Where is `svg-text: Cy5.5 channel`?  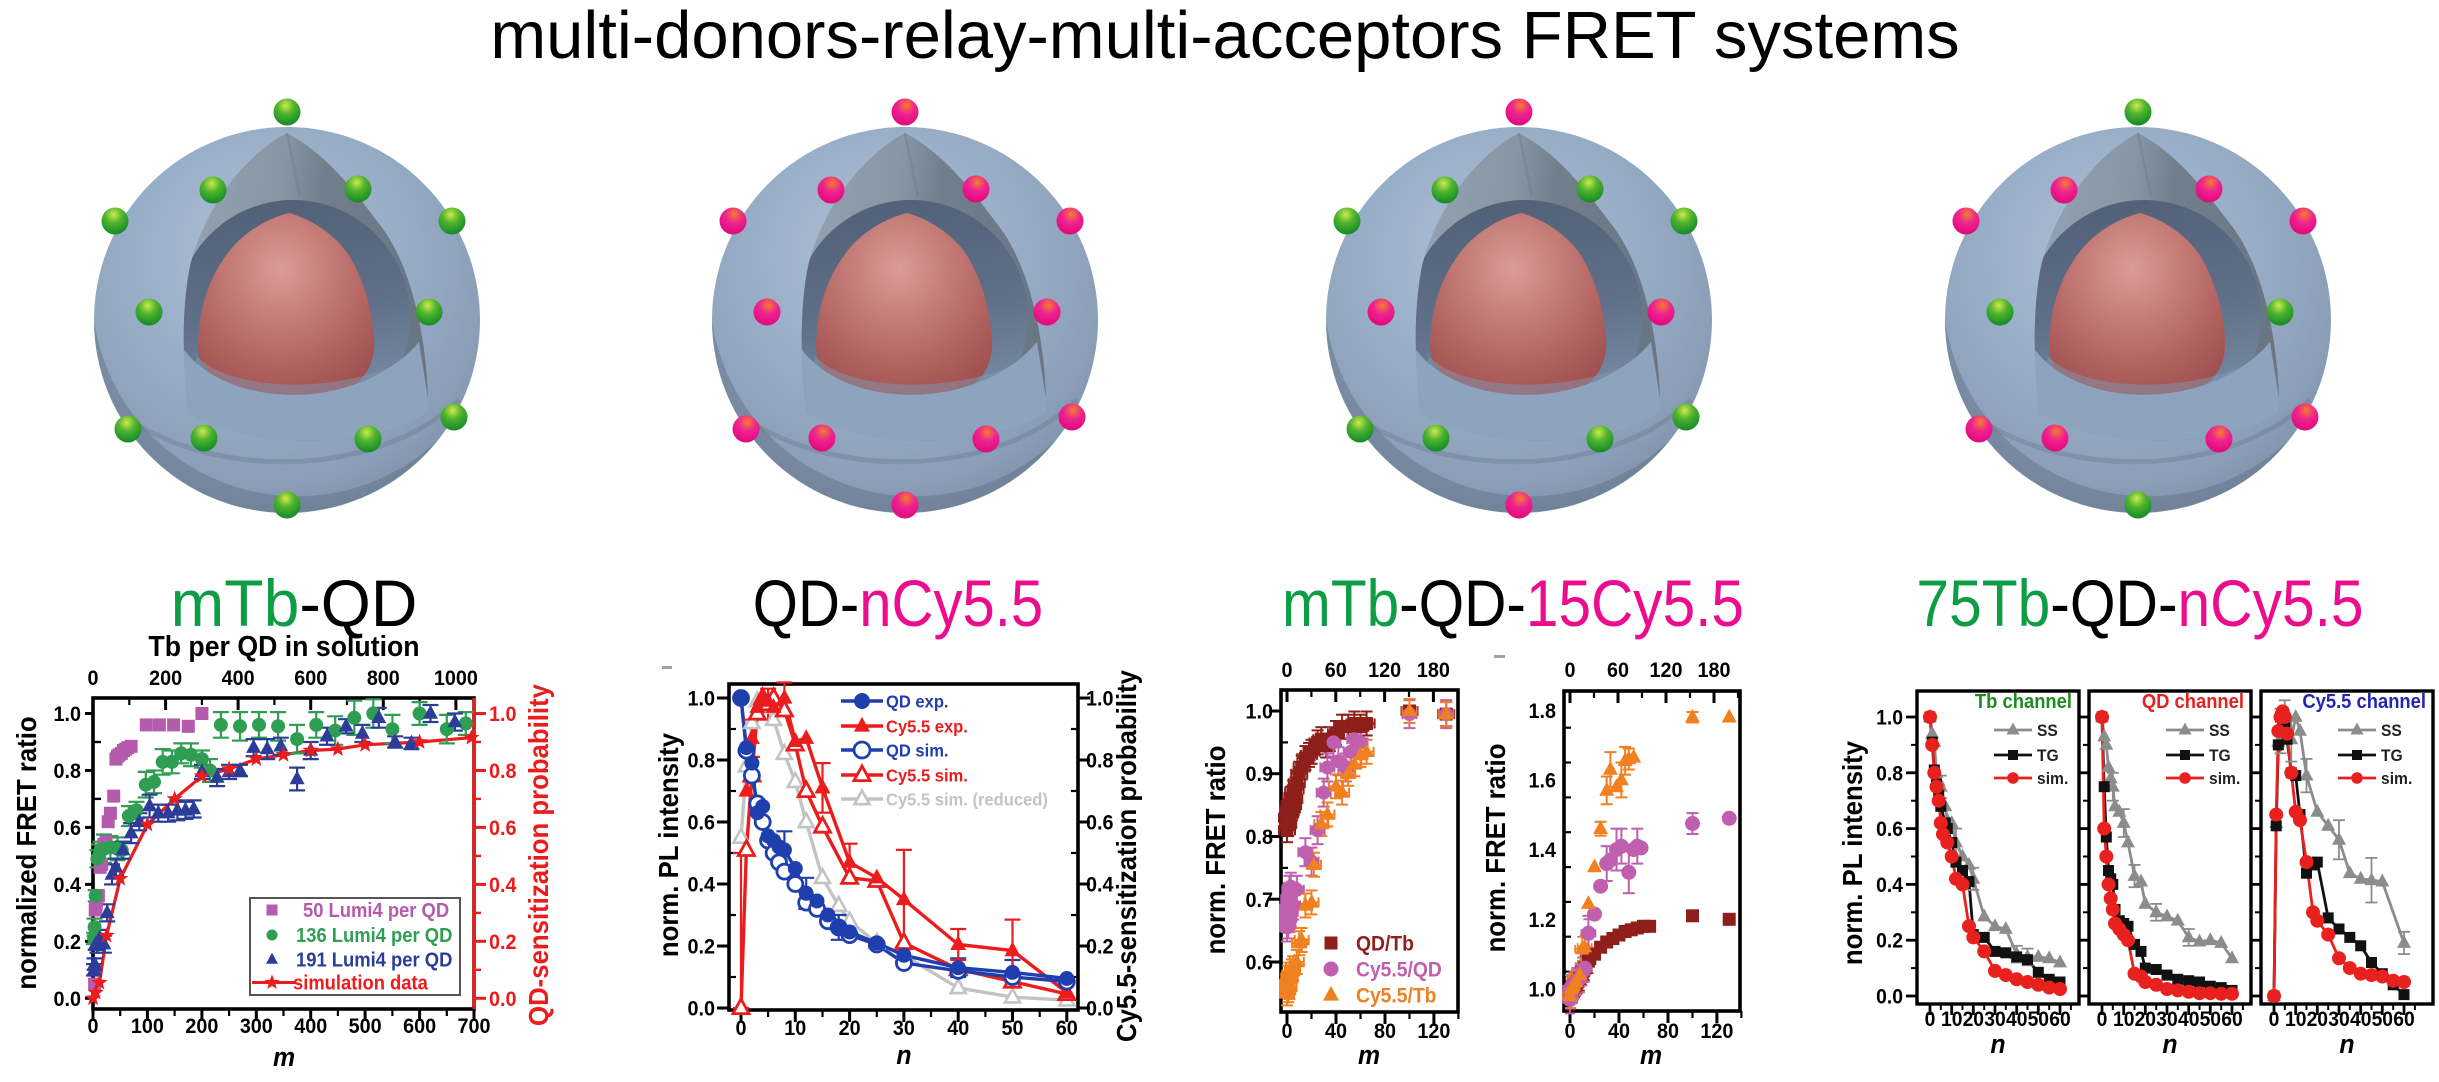 svg-text: Cy5.5 channel is located at coordinates (2364, 702).